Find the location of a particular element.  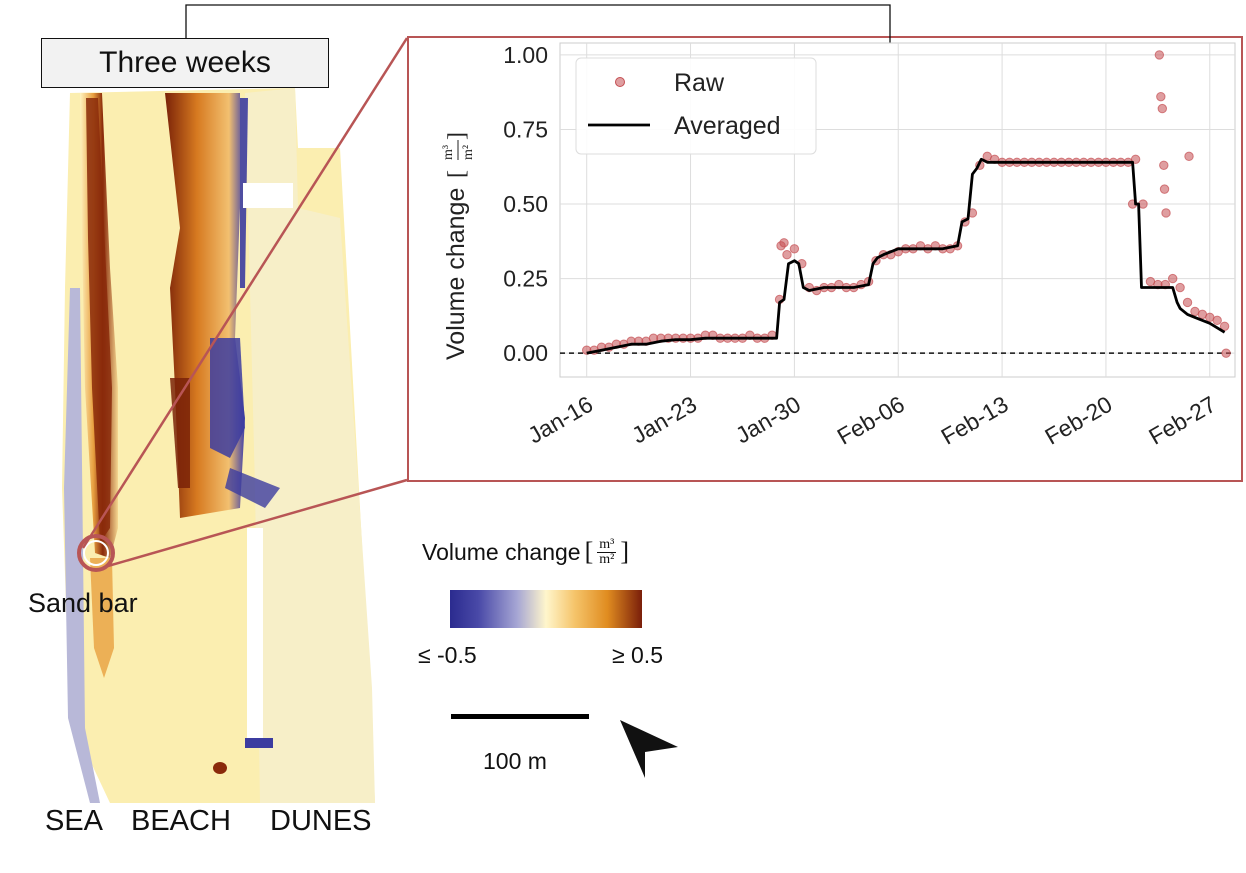

sand-bar-marker is located at coordinates (96, 553).